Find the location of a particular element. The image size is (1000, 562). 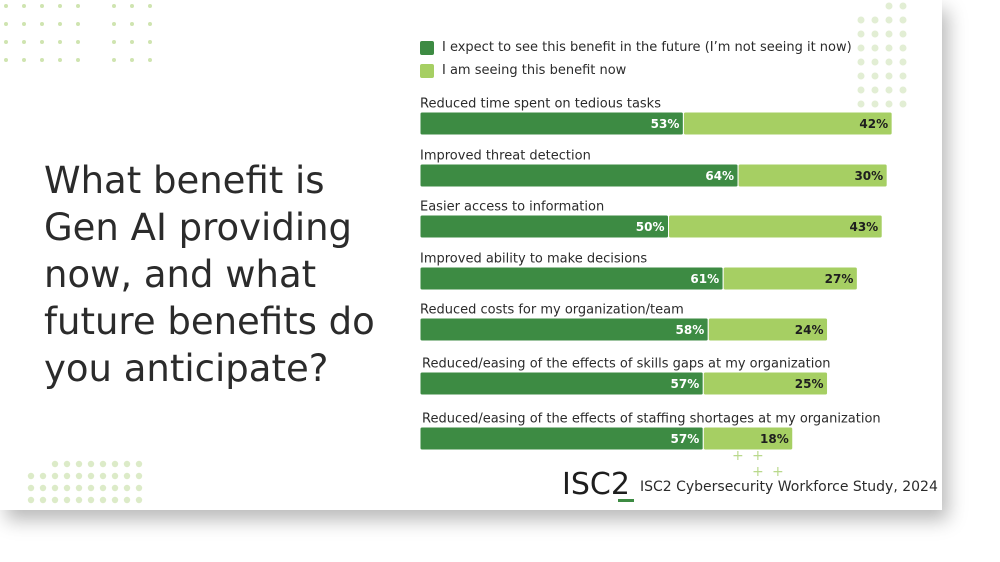

data-label-now: 43% is located at coordinates (863, 227).